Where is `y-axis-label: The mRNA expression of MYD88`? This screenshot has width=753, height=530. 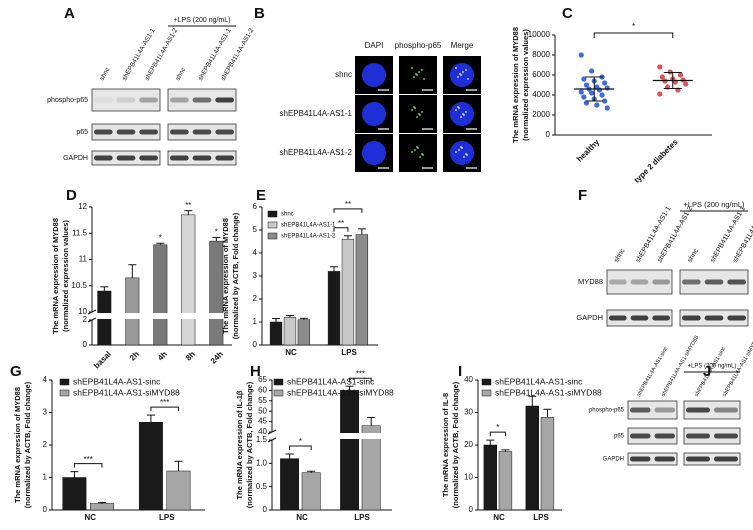 y-axis-label: The mRNA expression of MYD88 is located at coordinates (225, 276).